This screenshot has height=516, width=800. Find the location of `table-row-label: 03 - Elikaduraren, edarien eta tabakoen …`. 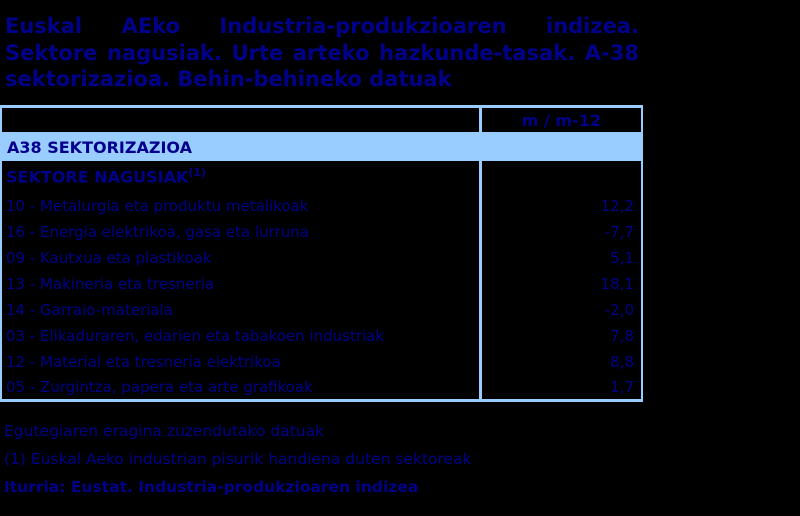

table-row-label: 03 - Elikaduraren, edarien eta tabakoen … is located at coordinates (195, 335).